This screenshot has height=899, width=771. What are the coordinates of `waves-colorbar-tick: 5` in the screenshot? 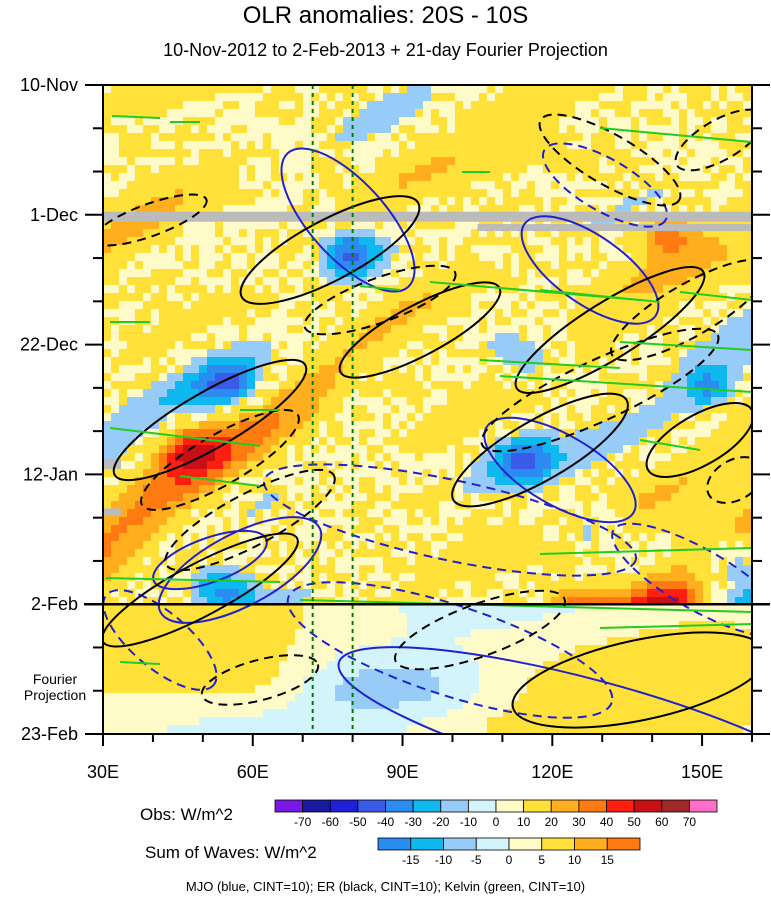 It's located at (541, 860).